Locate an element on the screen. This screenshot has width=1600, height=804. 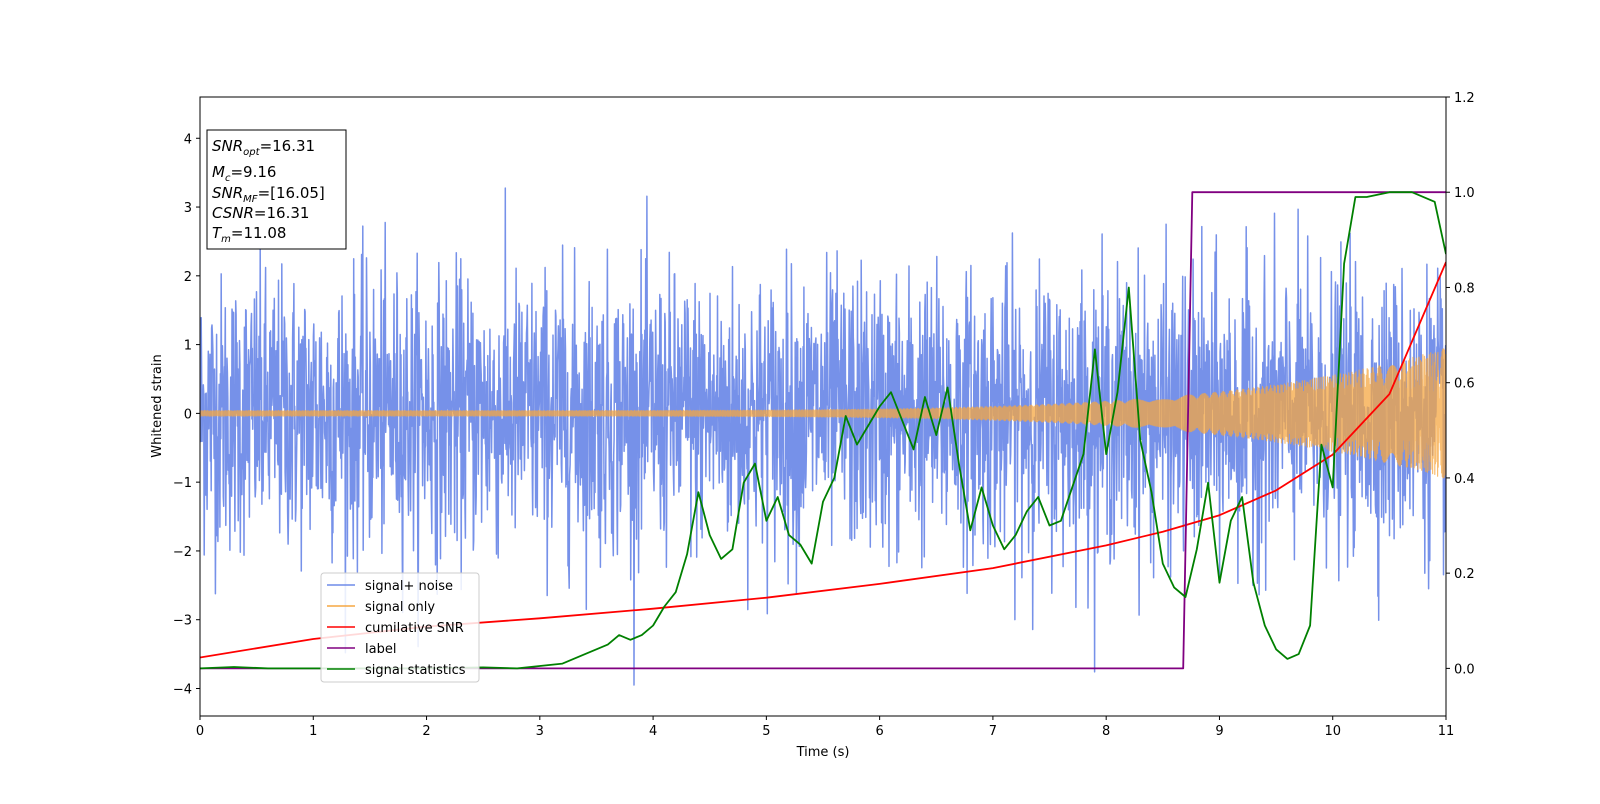
annotation-merger-time: Tm=11.08 is located at coordinates (249, 234).